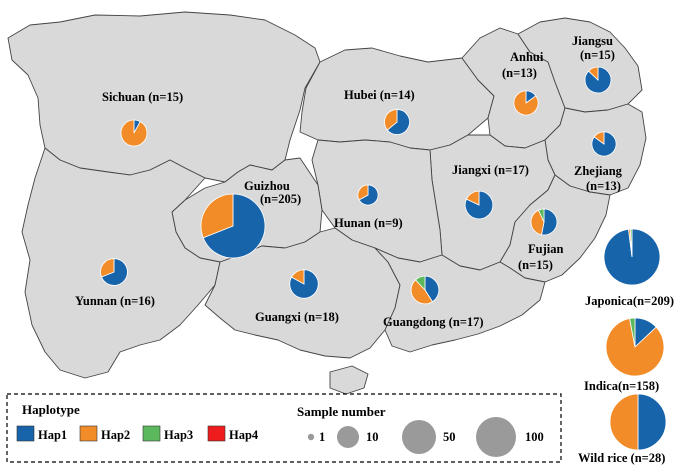 The height and width of the screenshot is (467, 685). I want to click on label-wild-rice: Wild rice (n=28), so click(621, 458).